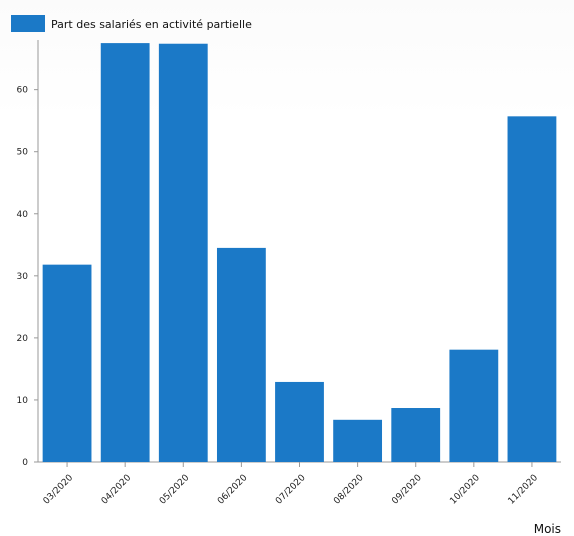 This screenshot has width=574, height=536. Describe the element at coordinates (23, 91) in the screenshot. I see `y-tick-label: 60` at that location.